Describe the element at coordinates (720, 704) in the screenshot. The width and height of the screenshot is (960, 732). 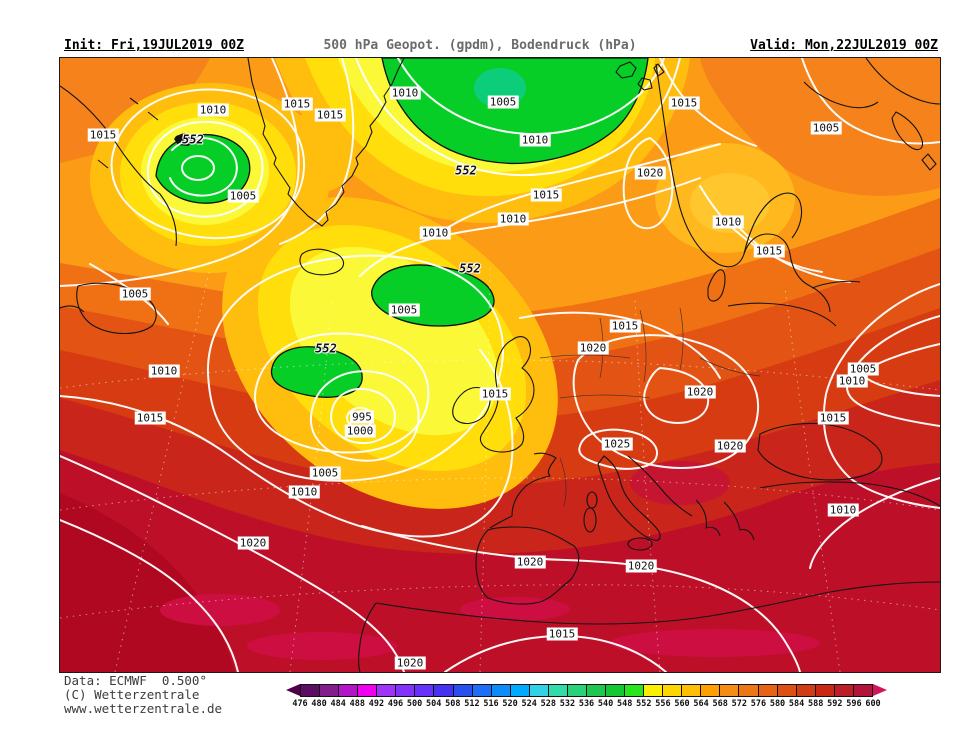
I see `scale-tick: 568` at that location.